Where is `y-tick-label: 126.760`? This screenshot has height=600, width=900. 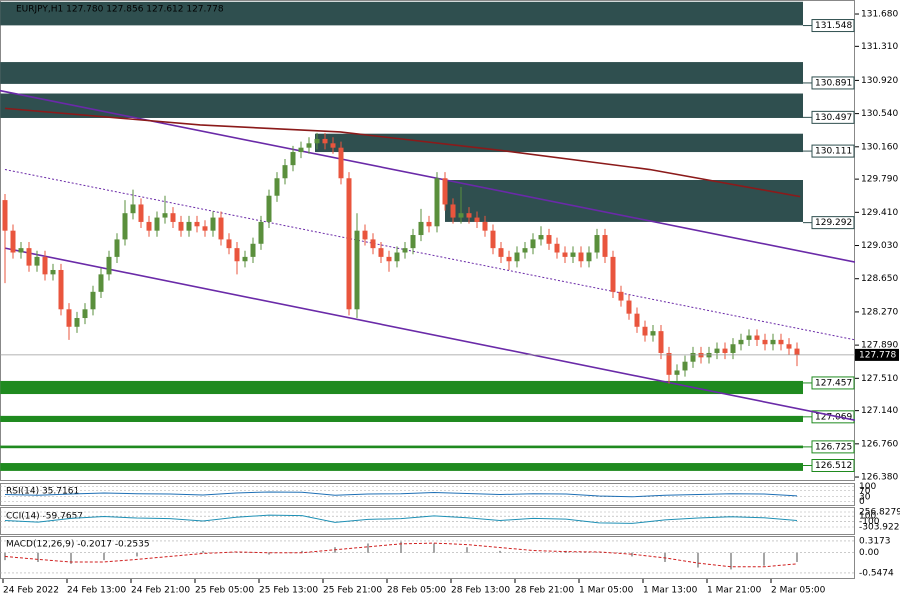 y-tick-label: 126.760 is located at coordinates (879, 444).